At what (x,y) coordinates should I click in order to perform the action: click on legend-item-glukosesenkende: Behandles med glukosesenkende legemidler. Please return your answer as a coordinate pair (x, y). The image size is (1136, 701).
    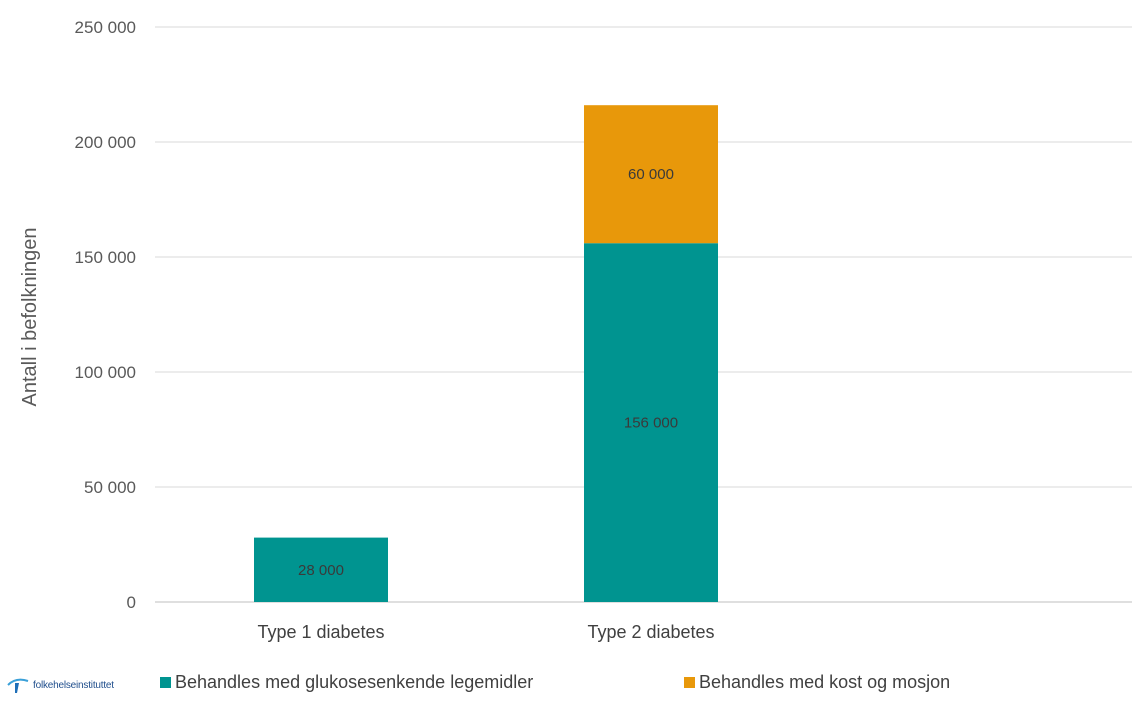
    Looking at the image, I should click on (346, 682).